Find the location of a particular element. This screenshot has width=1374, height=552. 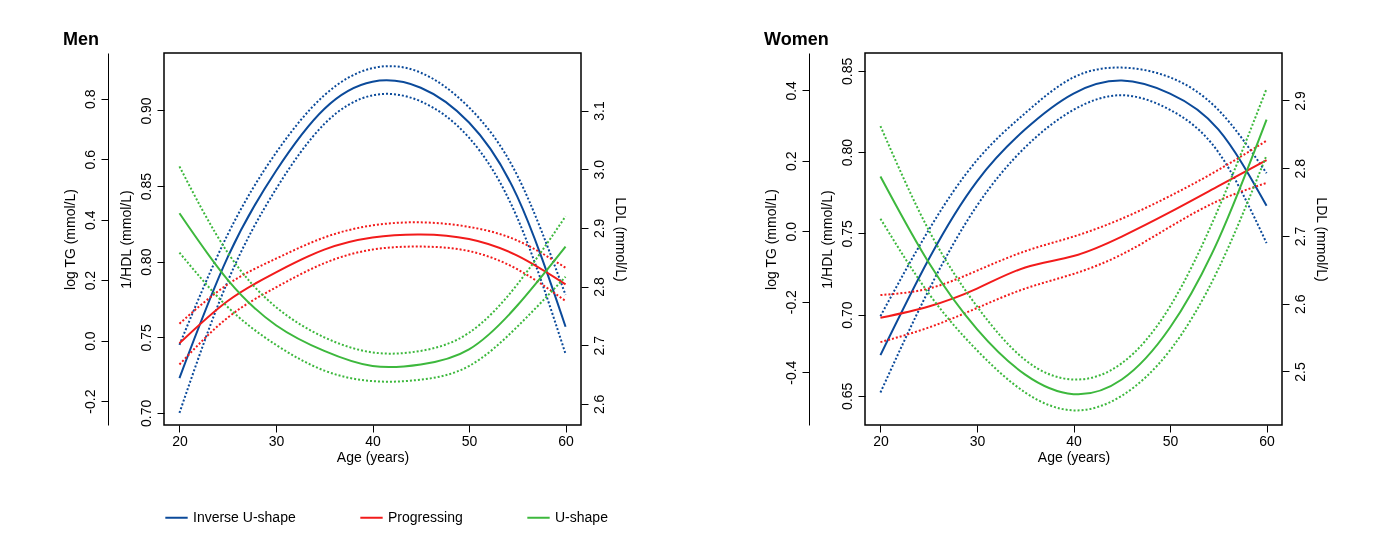

y3-tick-label: 0.8 is located at coordinates (89, 99).